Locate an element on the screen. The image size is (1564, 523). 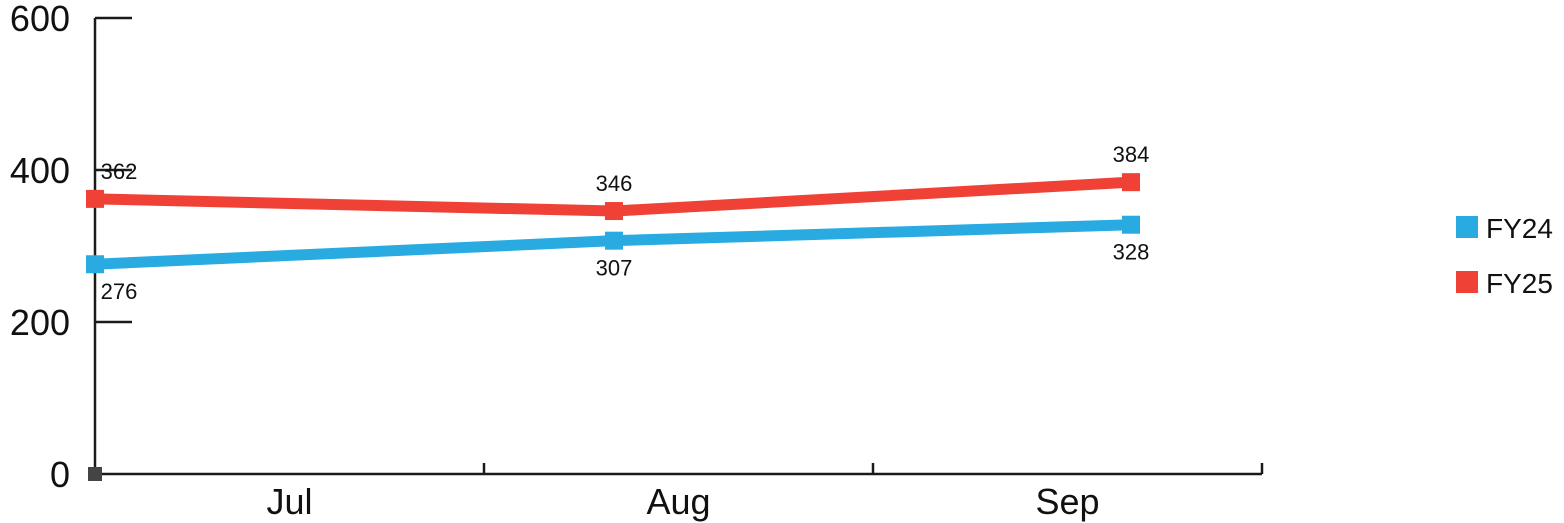
y-tick-label: 400 is located at coordinates (40, 170).